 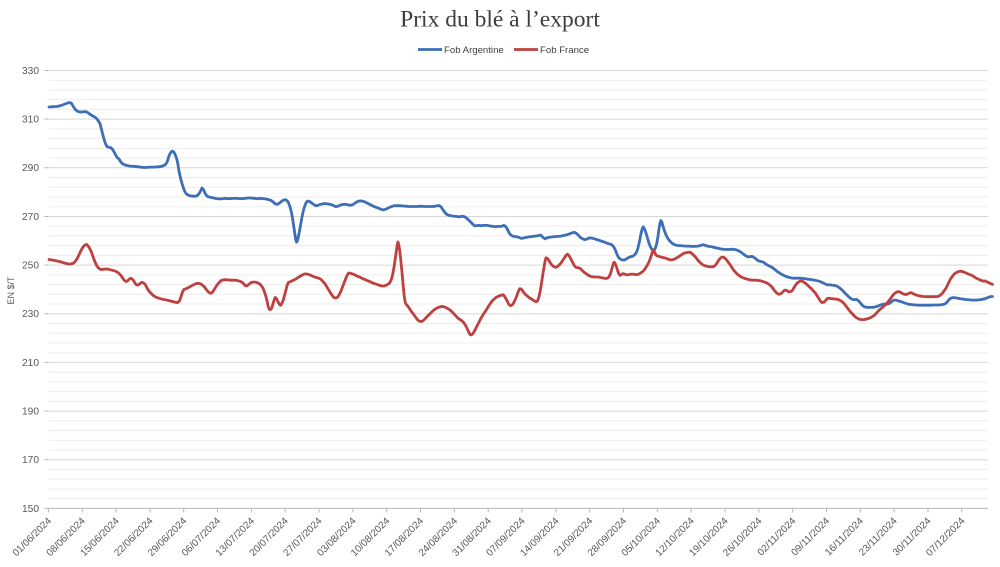 What do you see at coordinates (30, 460) in the screenshot?
I see `svg-text: 170` at bounding box center [30, 460].